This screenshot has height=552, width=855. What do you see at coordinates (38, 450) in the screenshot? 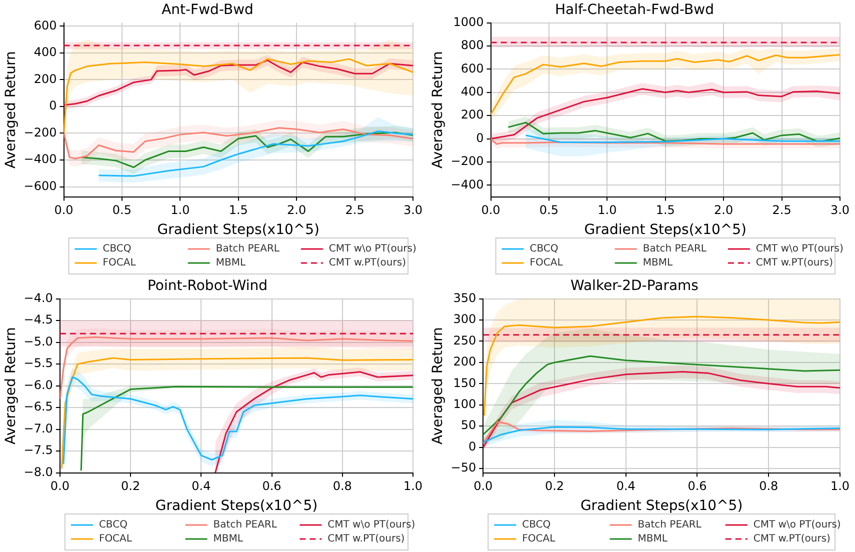
I see `y-tick-label: −7.5` at bounding box center [38, 450].